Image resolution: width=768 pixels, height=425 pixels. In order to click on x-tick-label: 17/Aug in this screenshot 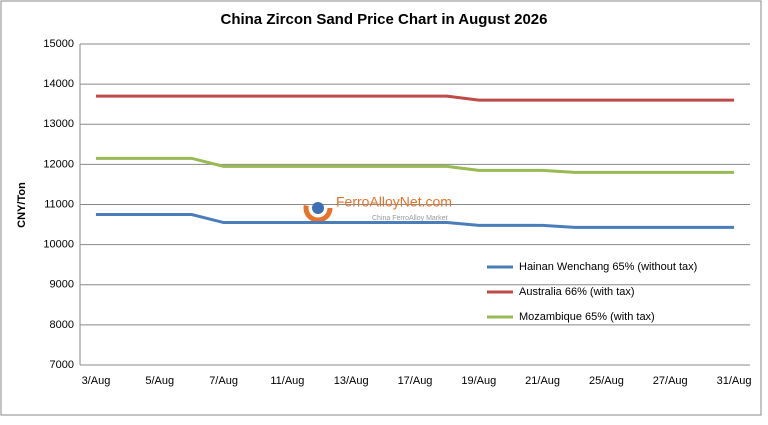, I will do `click(415, 381)`.